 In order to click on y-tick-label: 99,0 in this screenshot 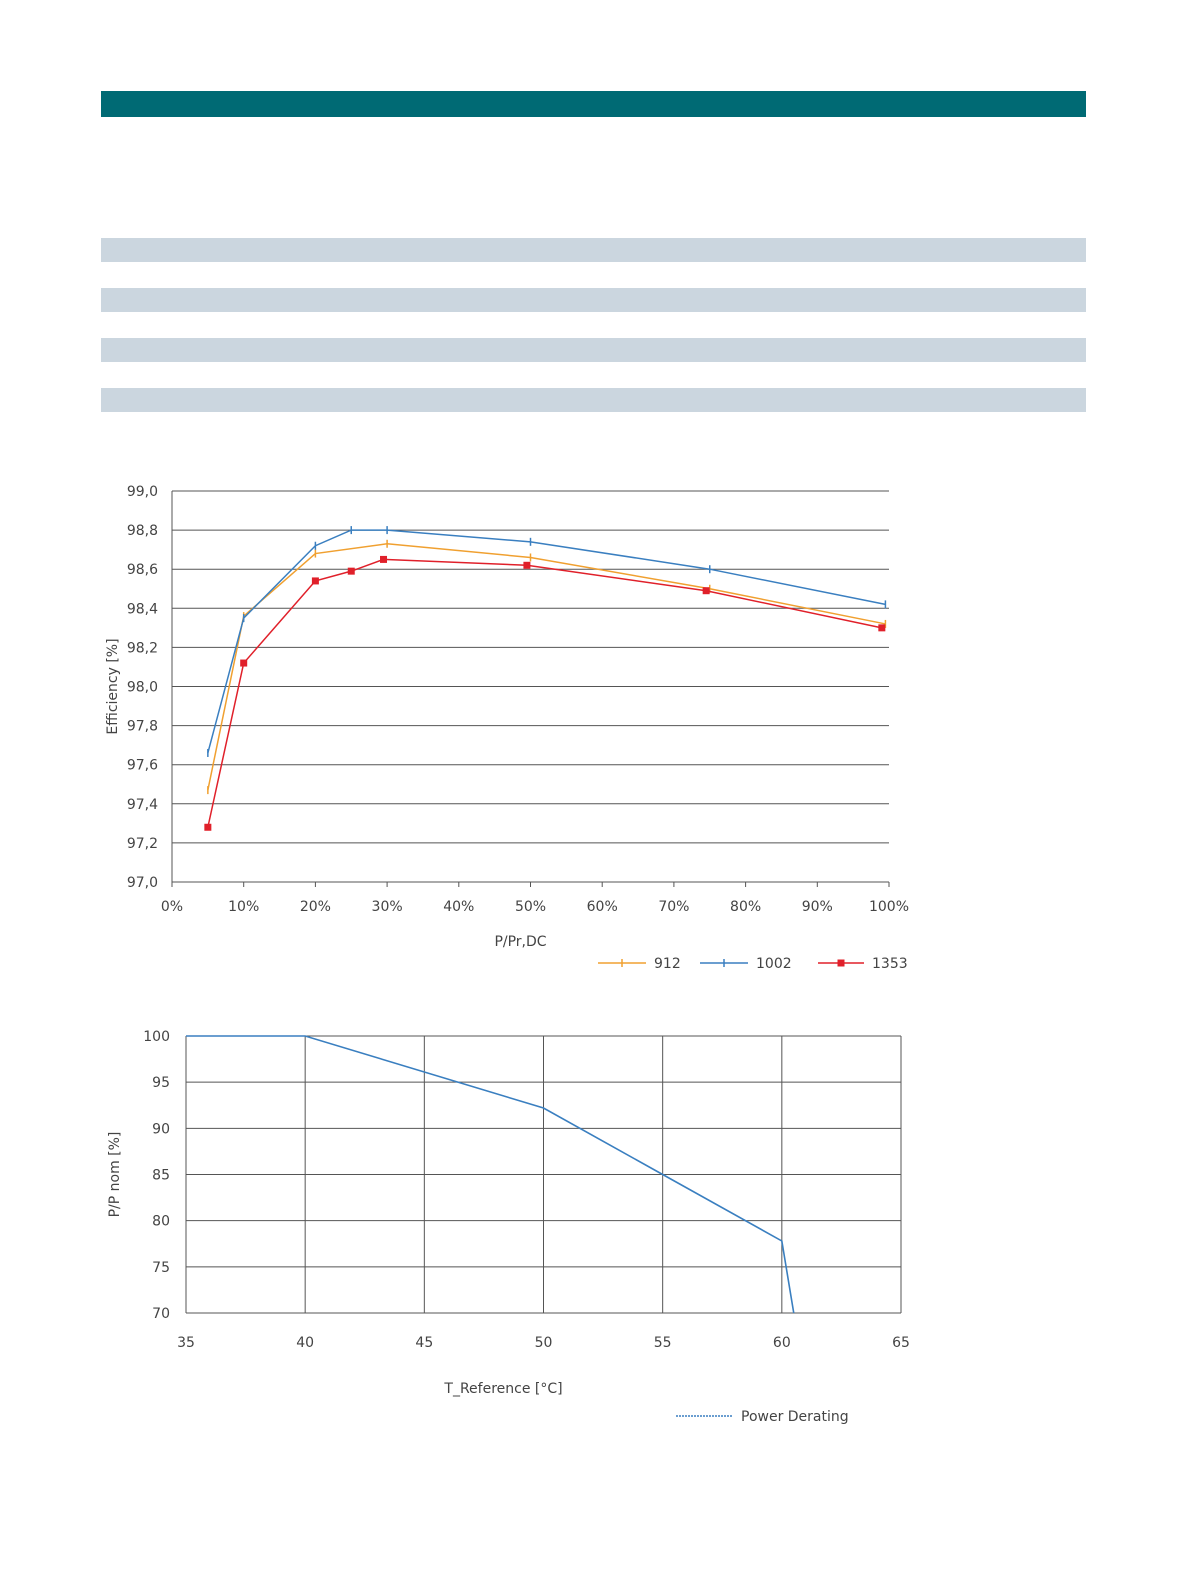, I will do `click(142, 492)`.